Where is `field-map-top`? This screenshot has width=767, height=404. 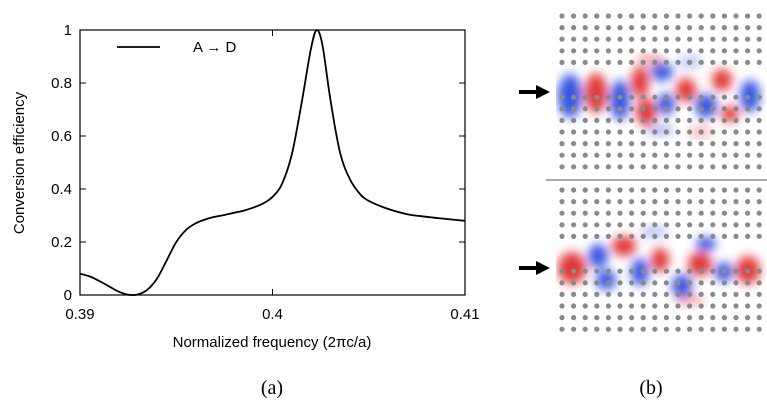
field-map-top is located at coordinates (659, 96).